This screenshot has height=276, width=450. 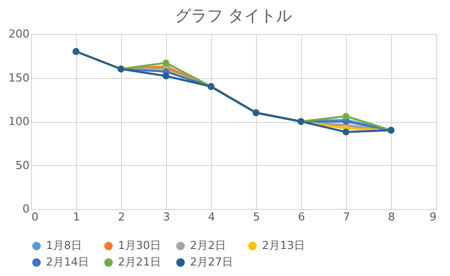 What do you see at coordinates (64, 245) in the screenshot?
I see `legend-label: 1月8日` at bounding box center [64, 245].